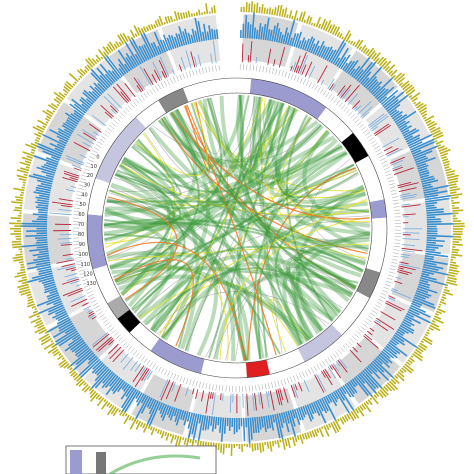 This screenshot has width=474, height=474. Describe the element at coordinates (141, 459) in the screenshot. I see `legend-box` at that location.